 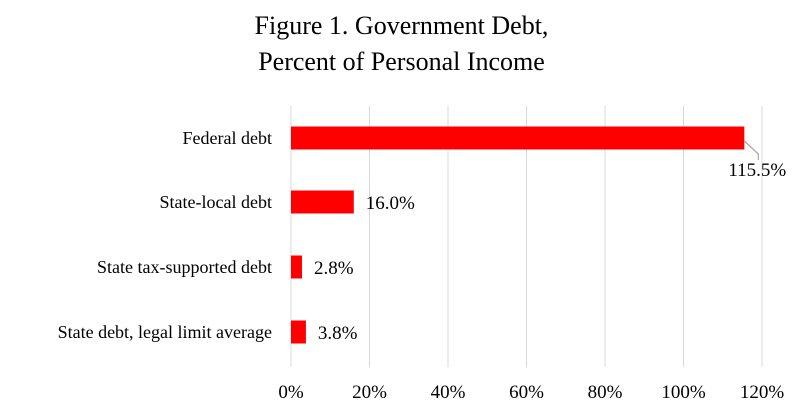 I want to click on data-label: 16.0%, so click(x=390, y=203).